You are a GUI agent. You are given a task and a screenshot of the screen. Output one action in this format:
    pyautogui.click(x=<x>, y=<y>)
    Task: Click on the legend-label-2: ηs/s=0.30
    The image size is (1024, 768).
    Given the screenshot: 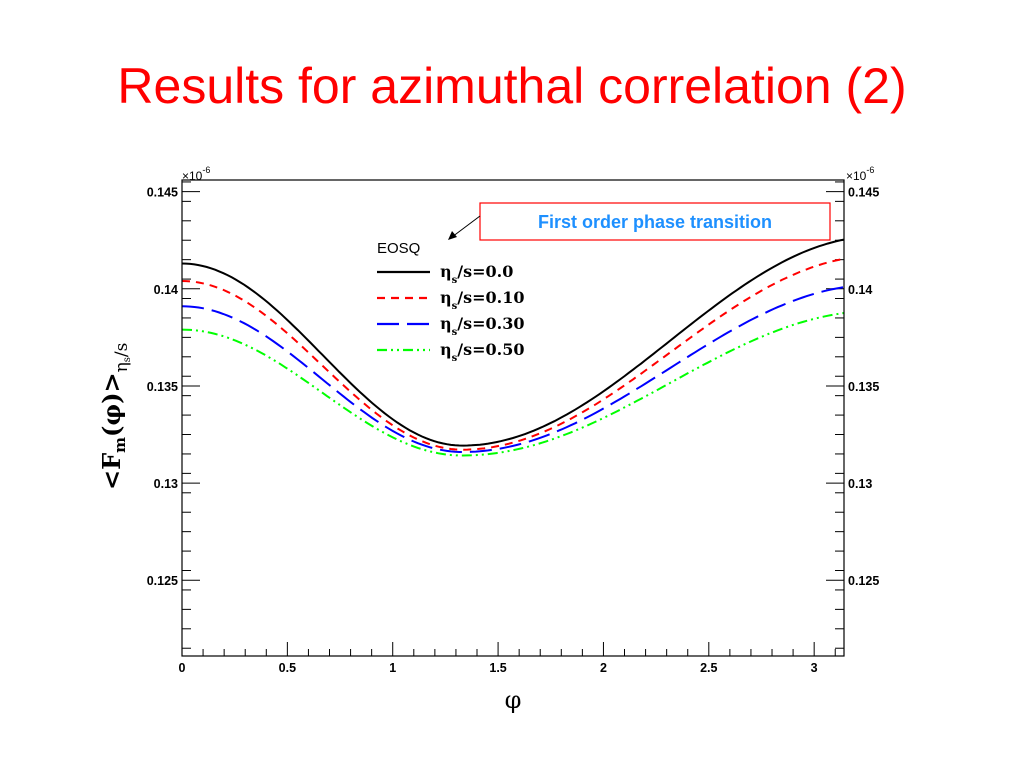 What is the action you would take?
    pyautogui.click(x=482, y=326)
    